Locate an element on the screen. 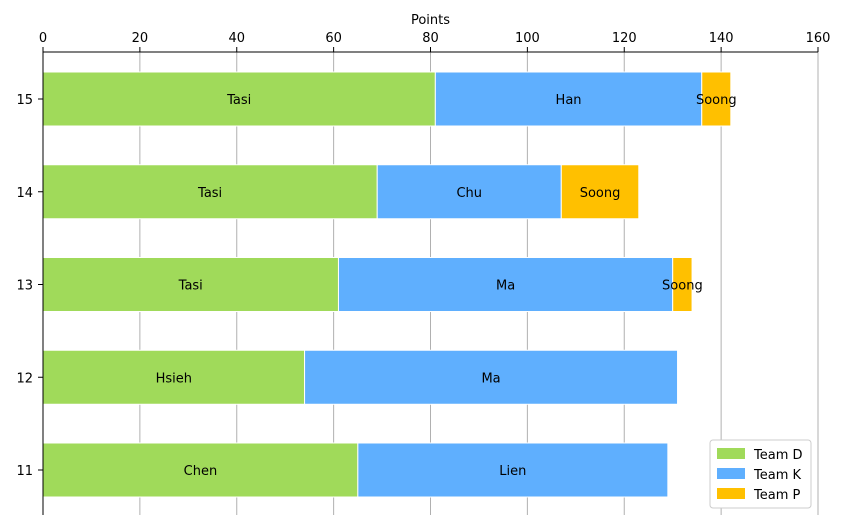 The height and width of the screenshot is (531, 846). legend-swatch-team-k is located at coordinates (731, 473).